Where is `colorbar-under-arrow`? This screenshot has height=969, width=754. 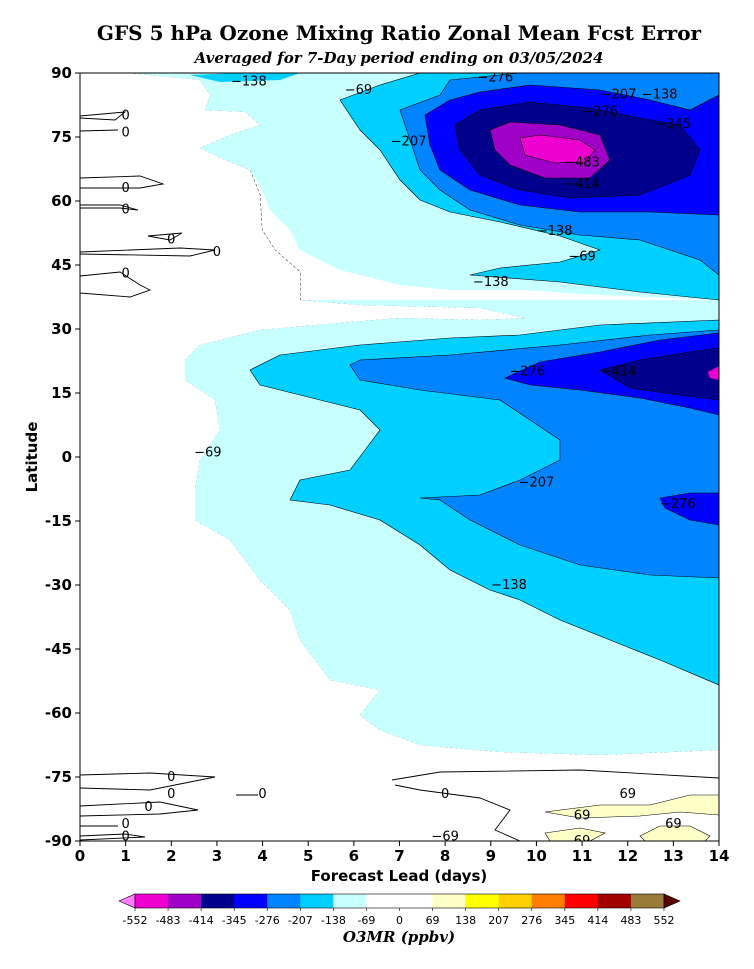 colorbar-under-arrow is located at coordinates (127, 901).